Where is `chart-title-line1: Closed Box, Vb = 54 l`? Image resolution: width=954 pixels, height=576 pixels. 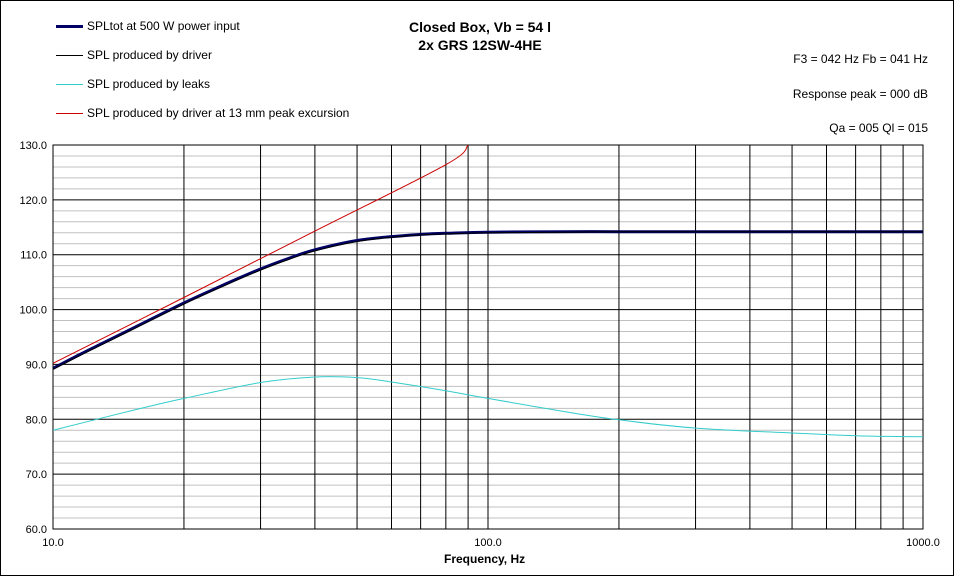 chart-title-line1: Closed Box, Vb = 54 l is located at coordinates (480, 27).